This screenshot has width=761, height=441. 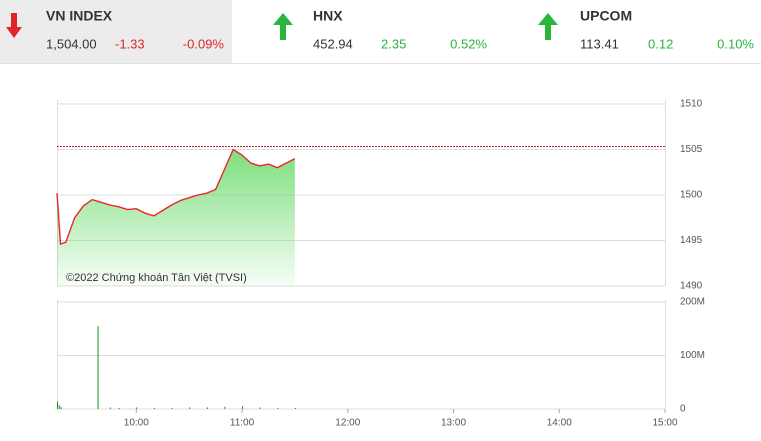 I want to click on x-tick-label: 13:00, so click(x=453, y=423).